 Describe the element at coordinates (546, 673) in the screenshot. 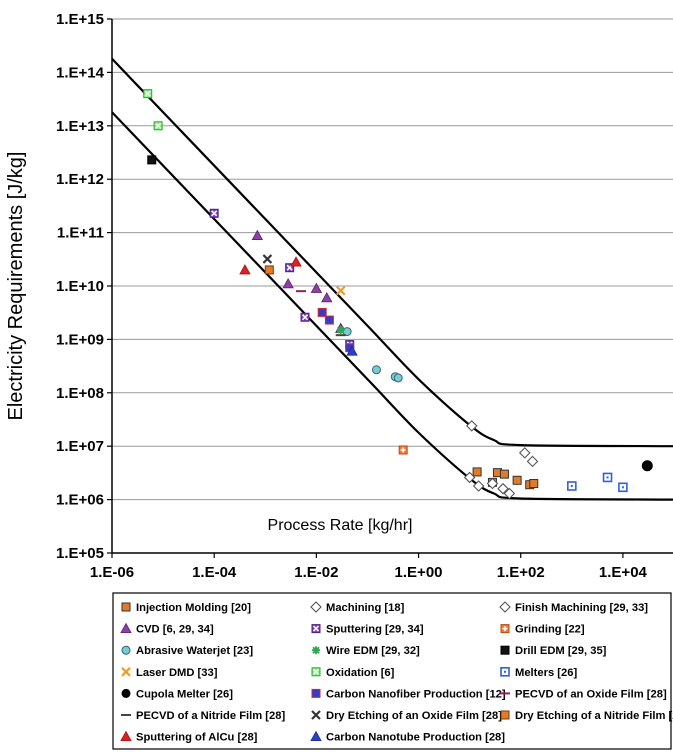

I see `legend-label: Melters [26]` at that location.